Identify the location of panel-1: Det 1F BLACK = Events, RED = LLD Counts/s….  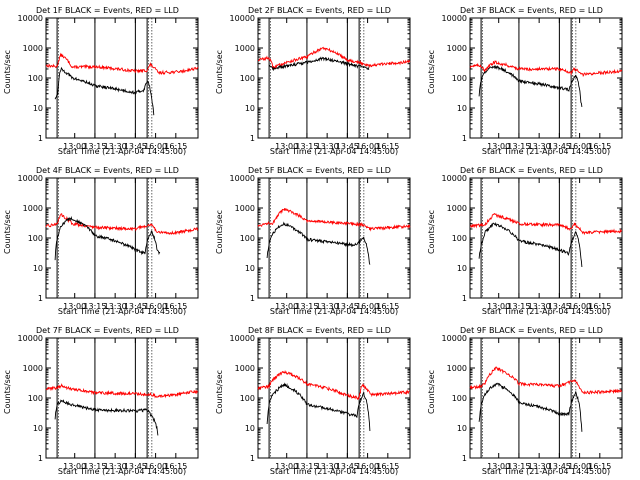
(101, 81).